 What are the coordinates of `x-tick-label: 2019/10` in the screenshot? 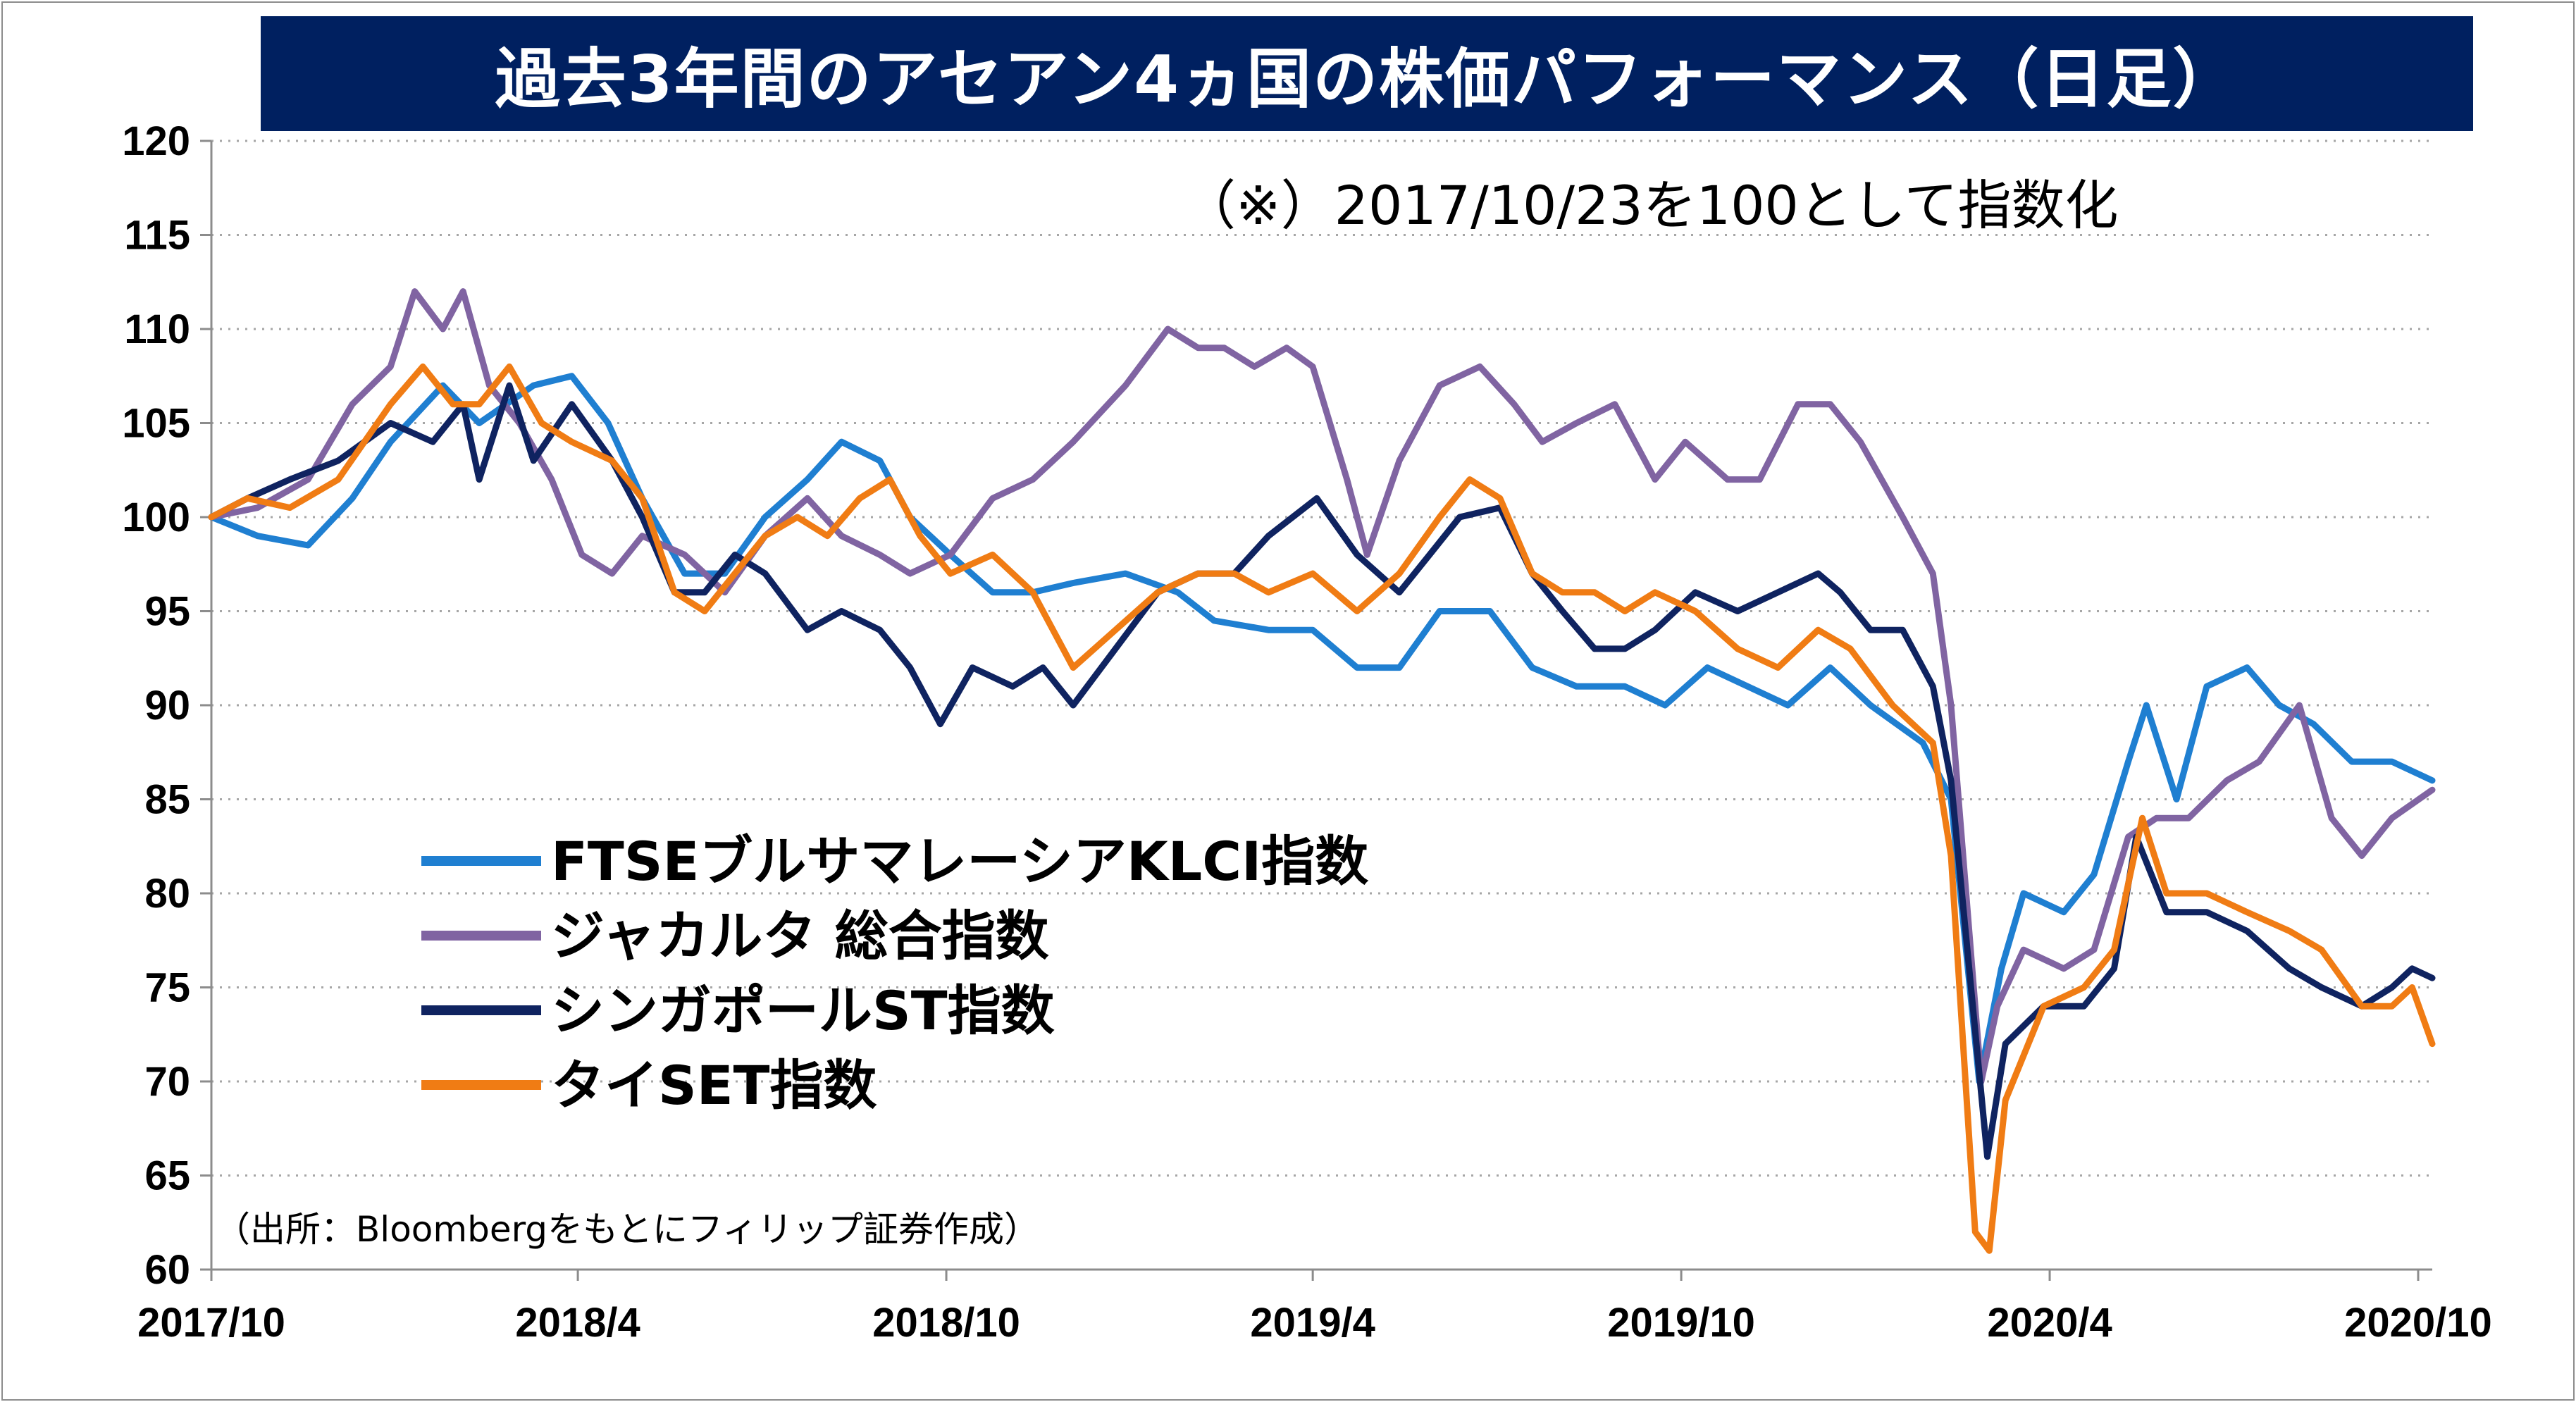 It's located at (1681, 1323).